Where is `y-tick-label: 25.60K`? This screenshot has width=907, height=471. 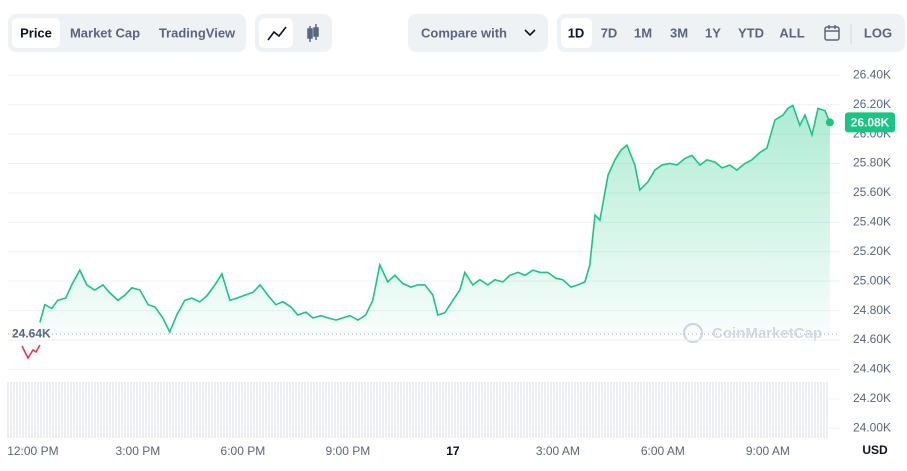
y-tick-label: 25.60K is located at coordinates (872, 192).